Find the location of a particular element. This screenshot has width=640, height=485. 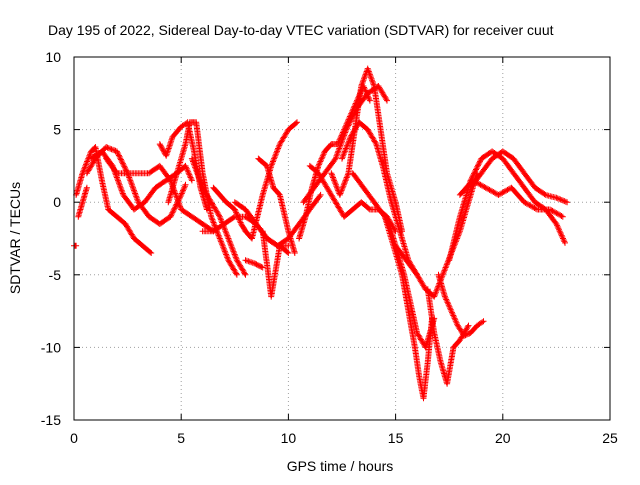

x-tick-label: 10 is located at coordinates (289, 438).